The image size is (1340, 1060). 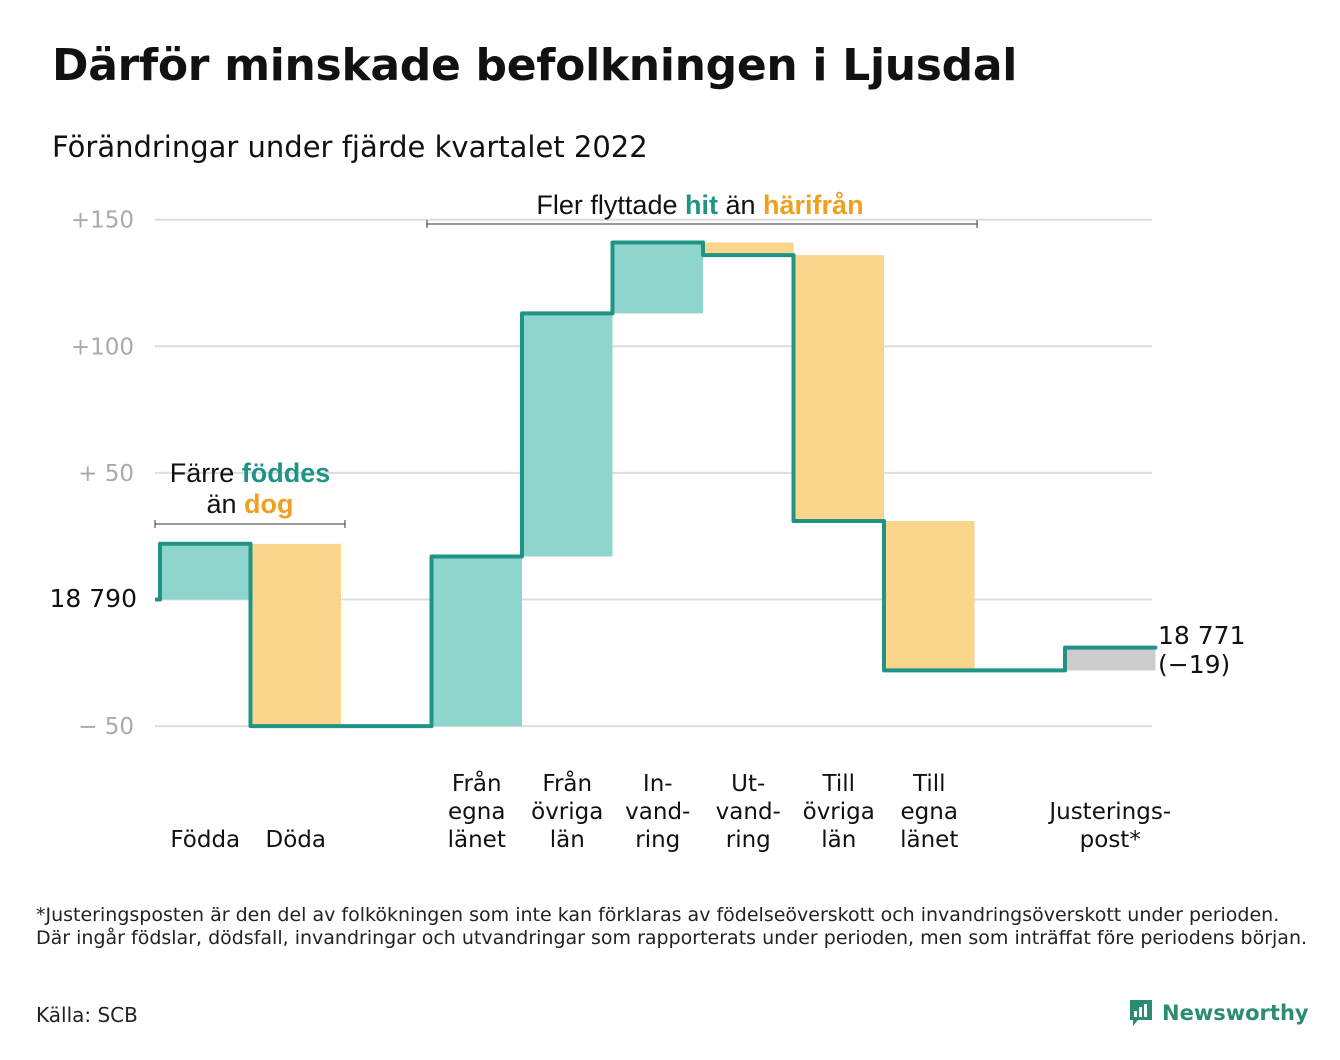 I want to click on births-annotation: Färre föddes än dog, so click(x=250, y=493).